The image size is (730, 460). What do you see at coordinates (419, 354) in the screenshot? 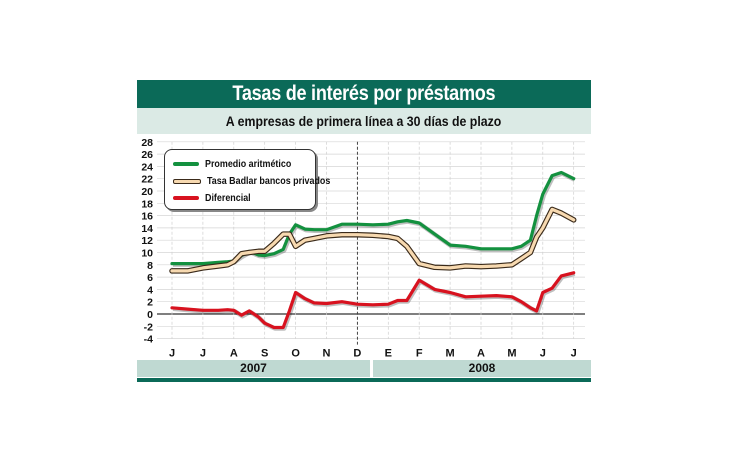
I see `x-tick-label: F` at bounding box center [419, 354].